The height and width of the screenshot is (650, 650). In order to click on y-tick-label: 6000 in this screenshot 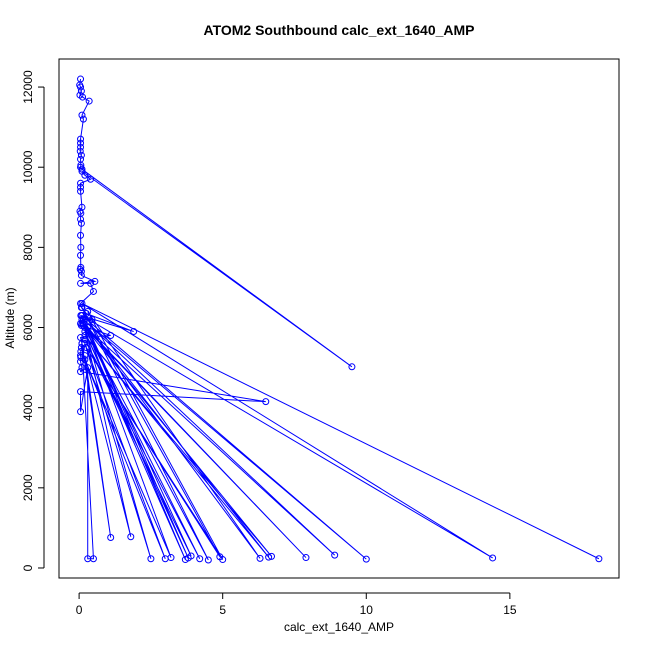, I will do `click(28, 327)`.